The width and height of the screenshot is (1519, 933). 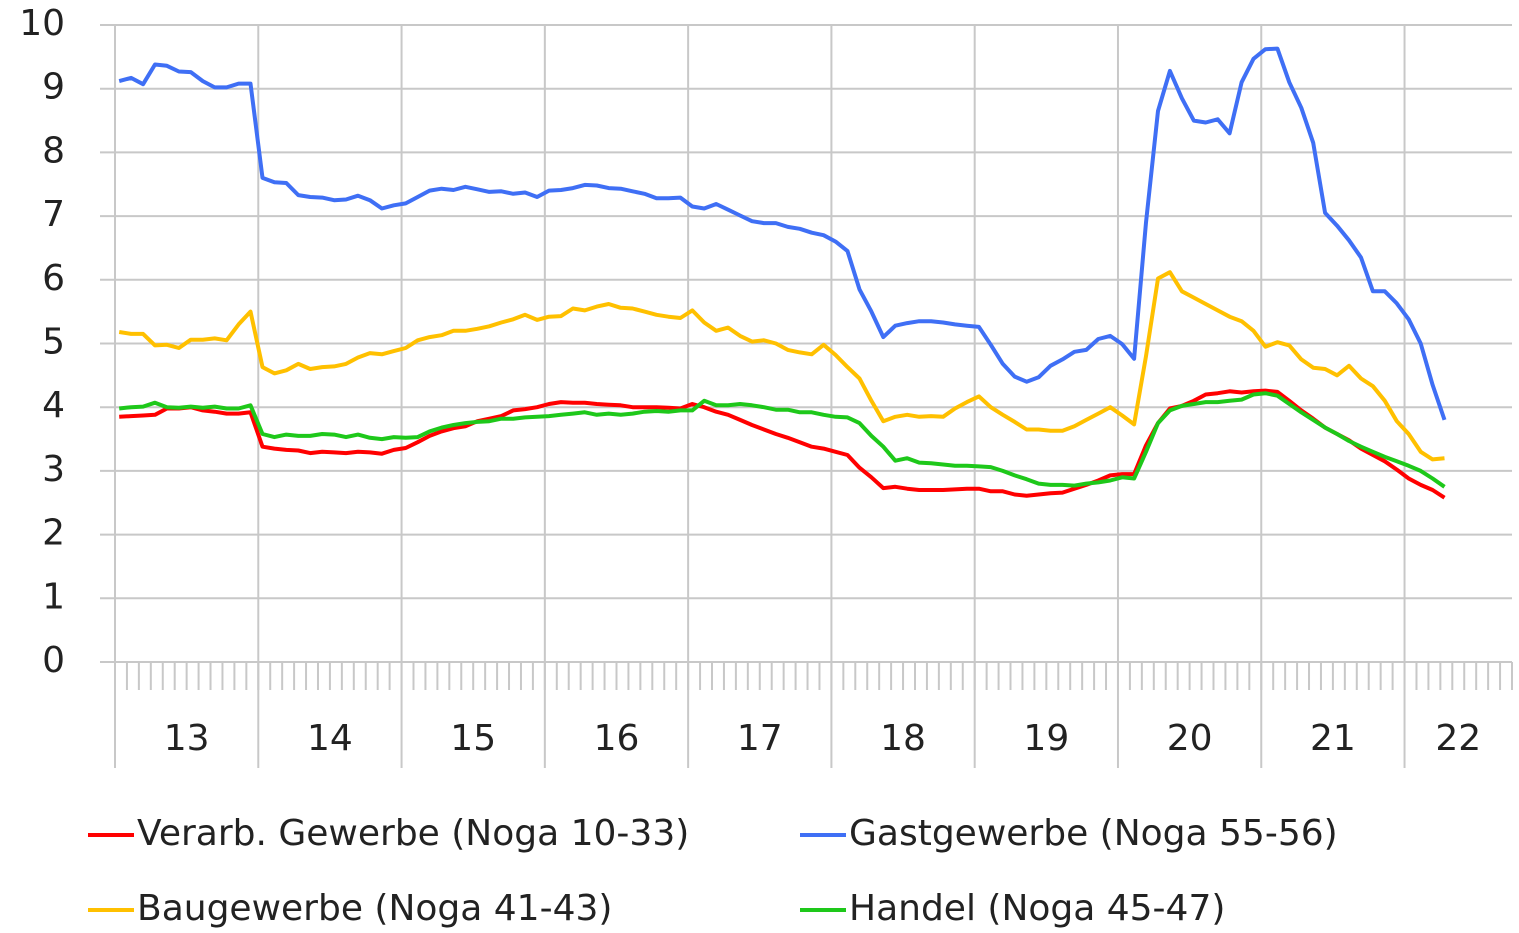 What do you see at coordinates (413, 833) in the screenshot?
I see `legend-label: Verarb. Gewerbe (Noga 10-33)` at bounding box center [413, 833].